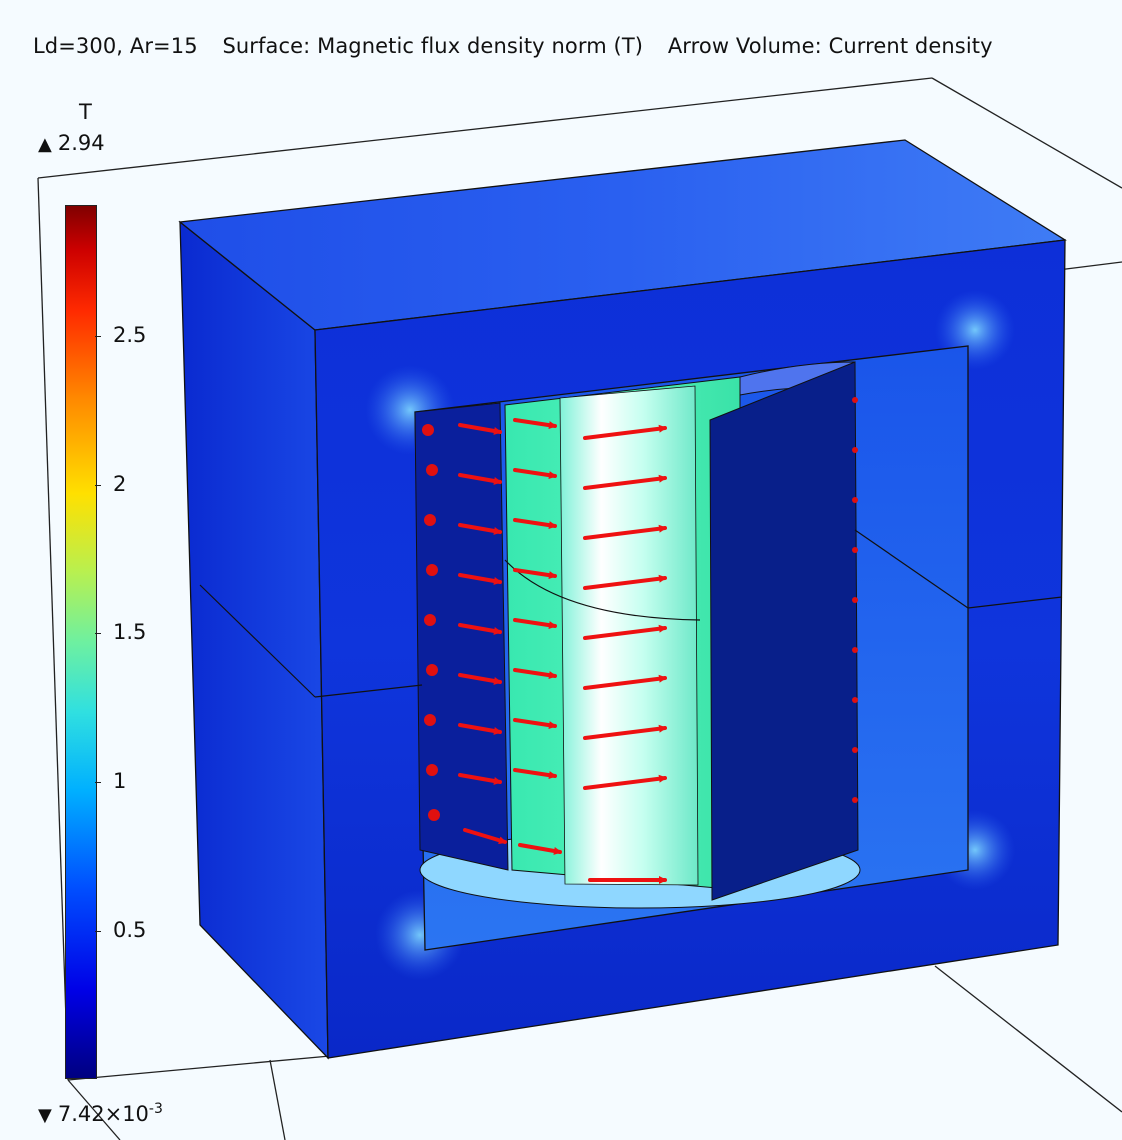 This screenshot has height=1140, width=1122. I want to click on triangle-up-icon: ▲, so click(45, 144).